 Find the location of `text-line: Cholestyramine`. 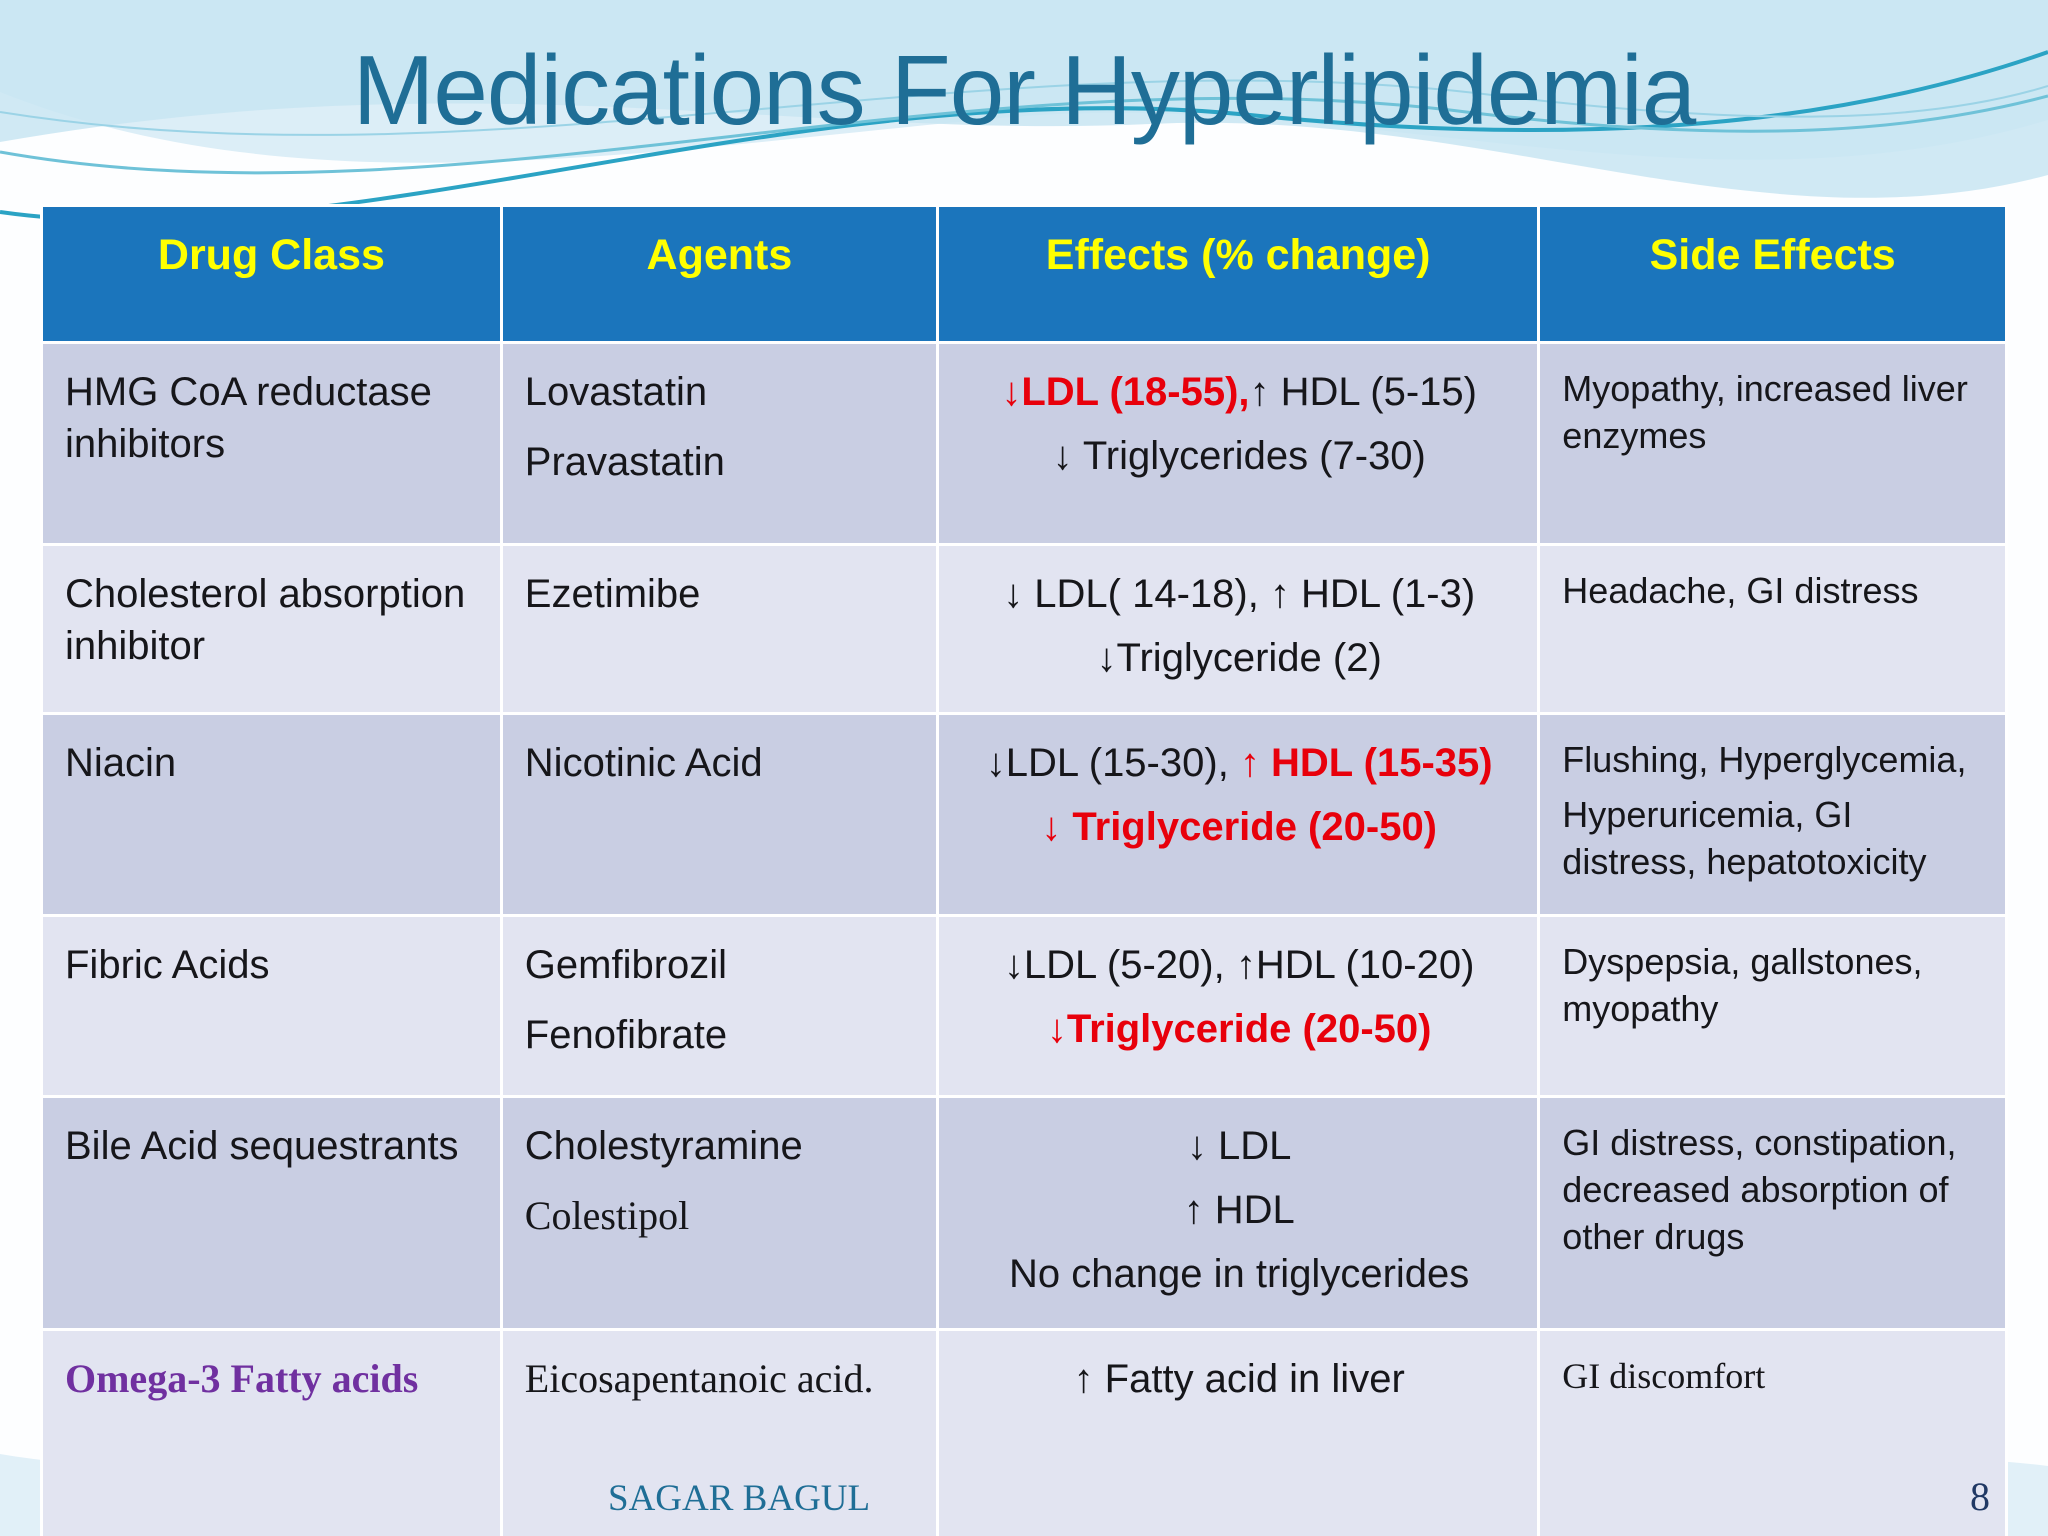

text-line: Cholestyramine is located at coordinates (720, 1146).